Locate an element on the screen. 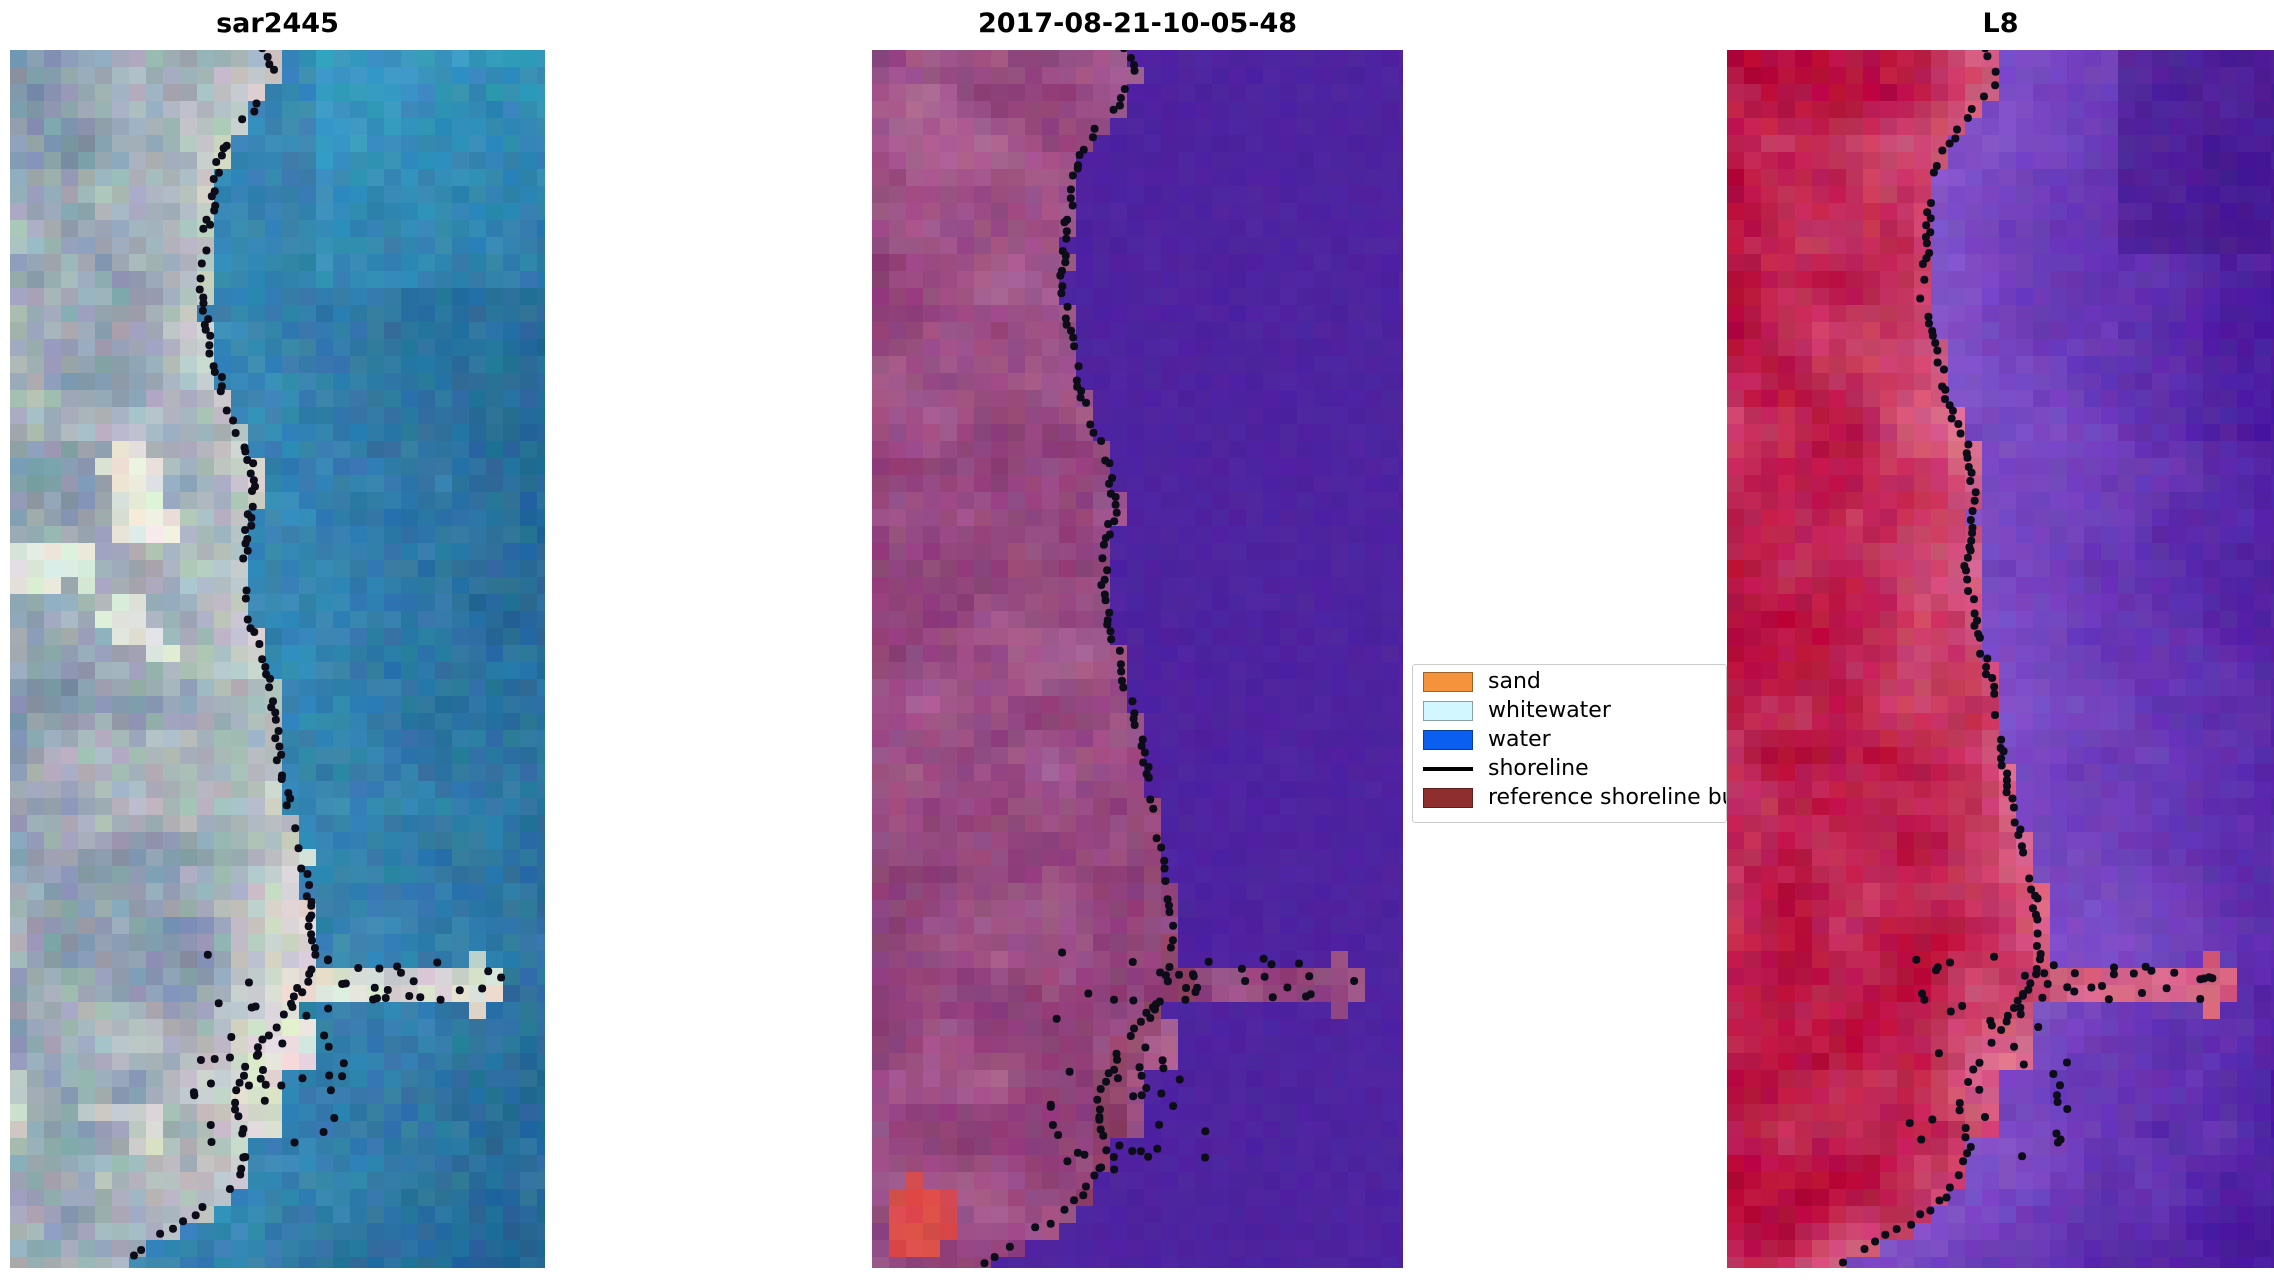  legend-swatch-water is located at coordinates (1448, 739).